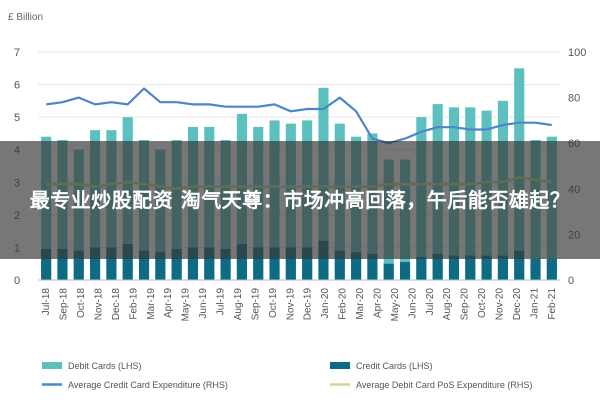 The width and height of the screenshot is (600, 400). I want to click on legend-entry: Debit Cards (LHS), so click(105, 366).